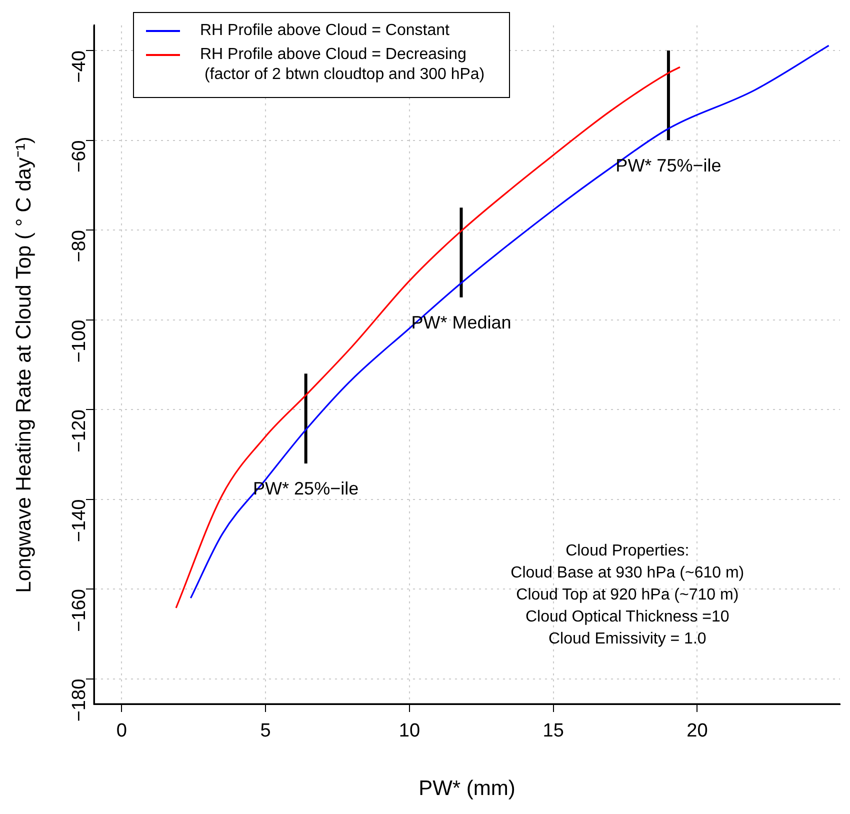 The width and height of the screenshot is (850, 814). I want to click on x-tick-label: 5, so click(265, 731).